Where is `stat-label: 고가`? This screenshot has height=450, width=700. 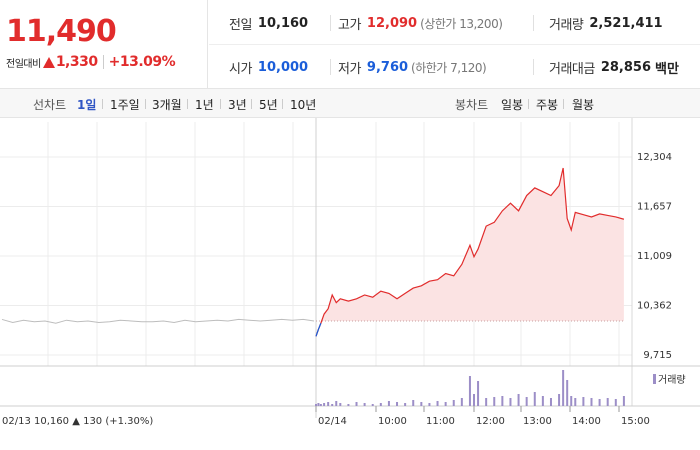
stat-label: 고가 is located at coordinates (349, 25).